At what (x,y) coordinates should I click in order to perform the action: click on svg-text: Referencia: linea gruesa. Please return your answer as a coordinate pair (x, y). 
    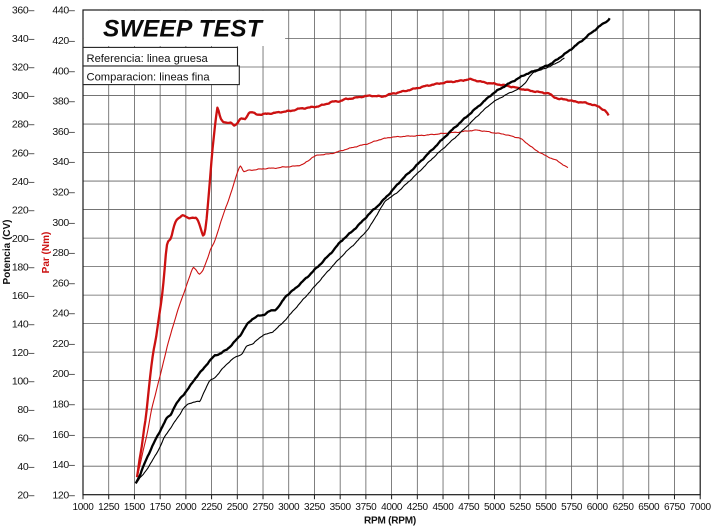
    Looking at the image, I should click on (148, 59).